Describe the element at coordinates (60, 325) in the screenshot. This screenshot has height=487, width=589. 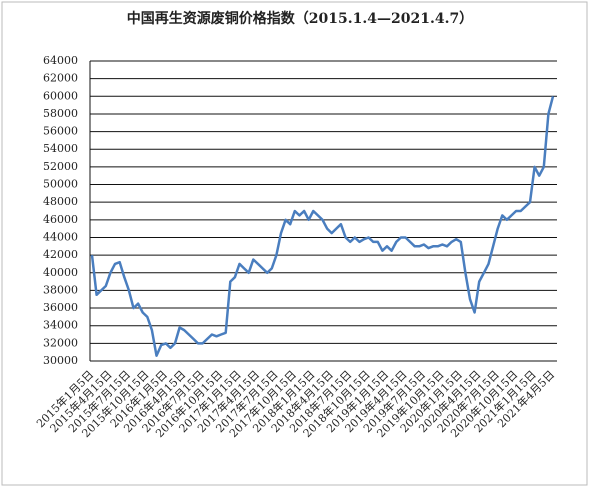
I see `y-tick-label: 34000` at that location.